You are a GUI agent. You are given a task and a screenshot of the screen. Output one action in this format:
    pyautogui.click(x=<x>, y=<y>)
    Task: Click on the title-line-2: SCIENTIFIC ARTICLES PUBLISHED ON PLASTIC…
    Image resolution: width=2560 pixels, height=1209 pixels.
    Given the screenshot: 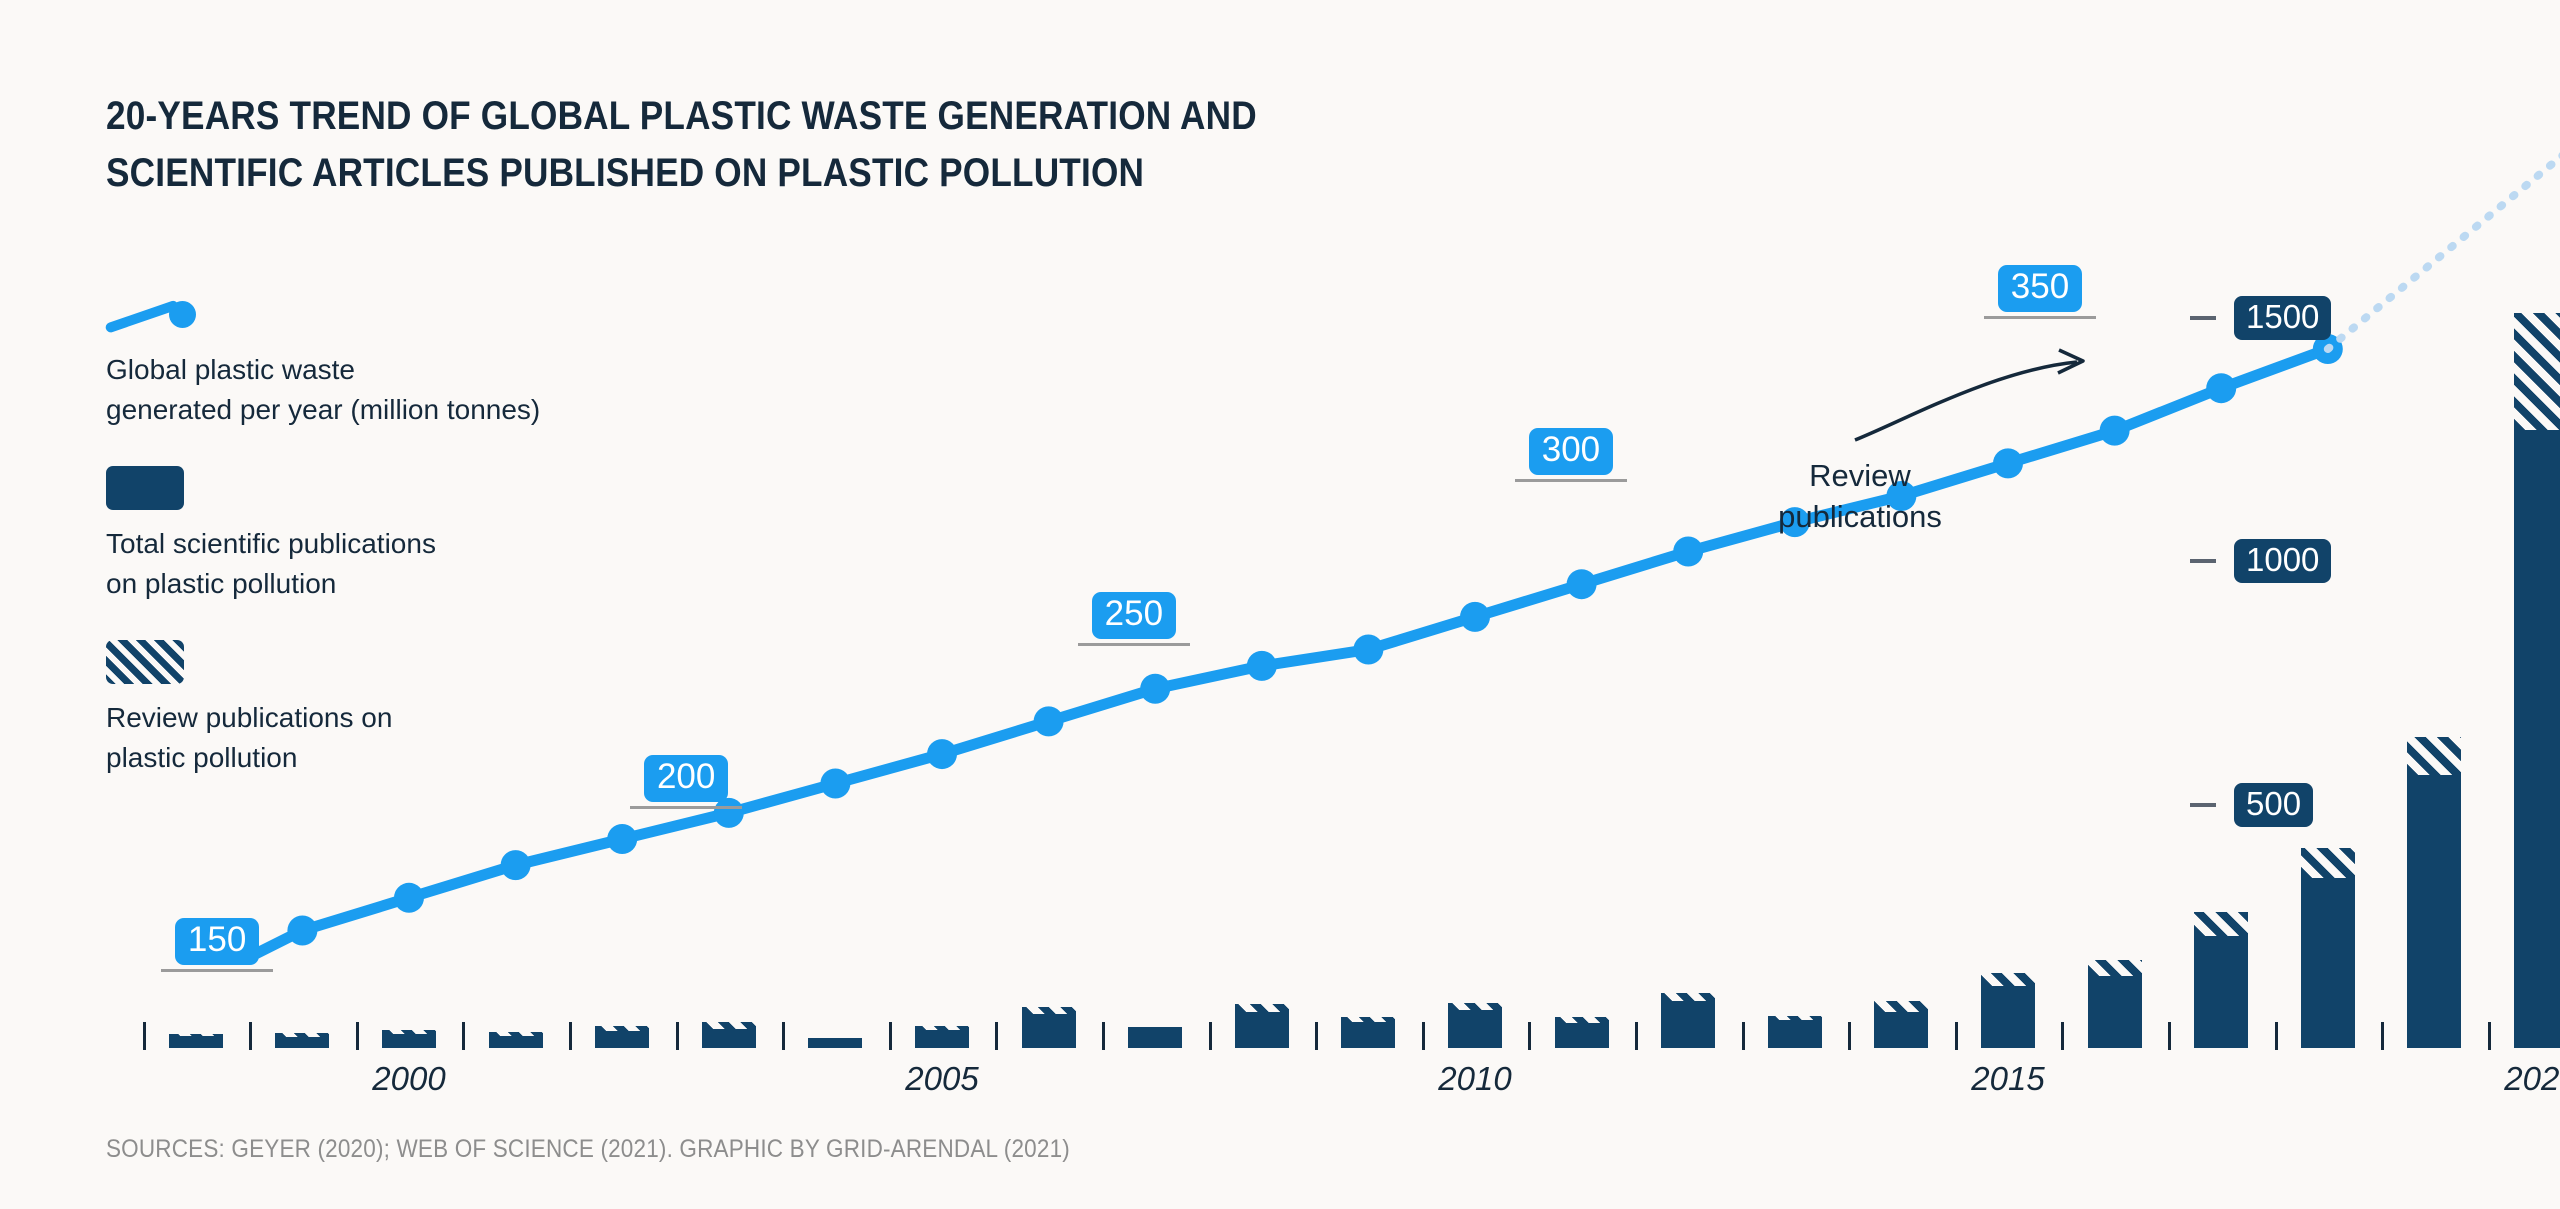 What is the action you would take?
    pyautogui.click(x=625, y=173)
    